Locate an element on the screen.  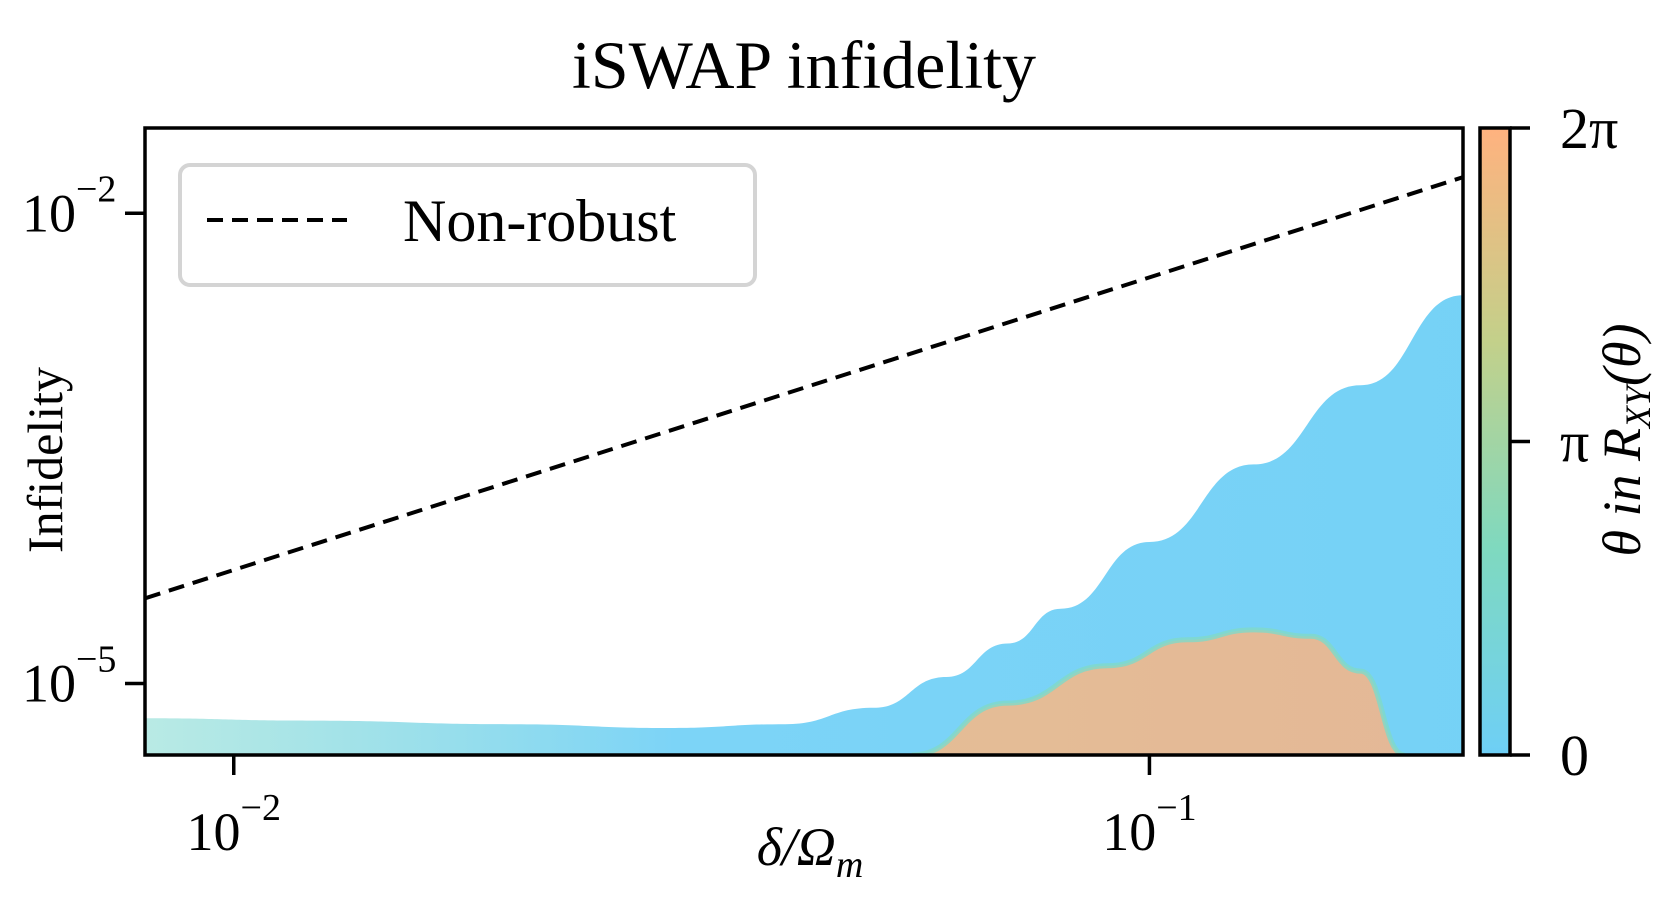
x-axis-label-main: δ/Ω is located at coordinates (796, 847).